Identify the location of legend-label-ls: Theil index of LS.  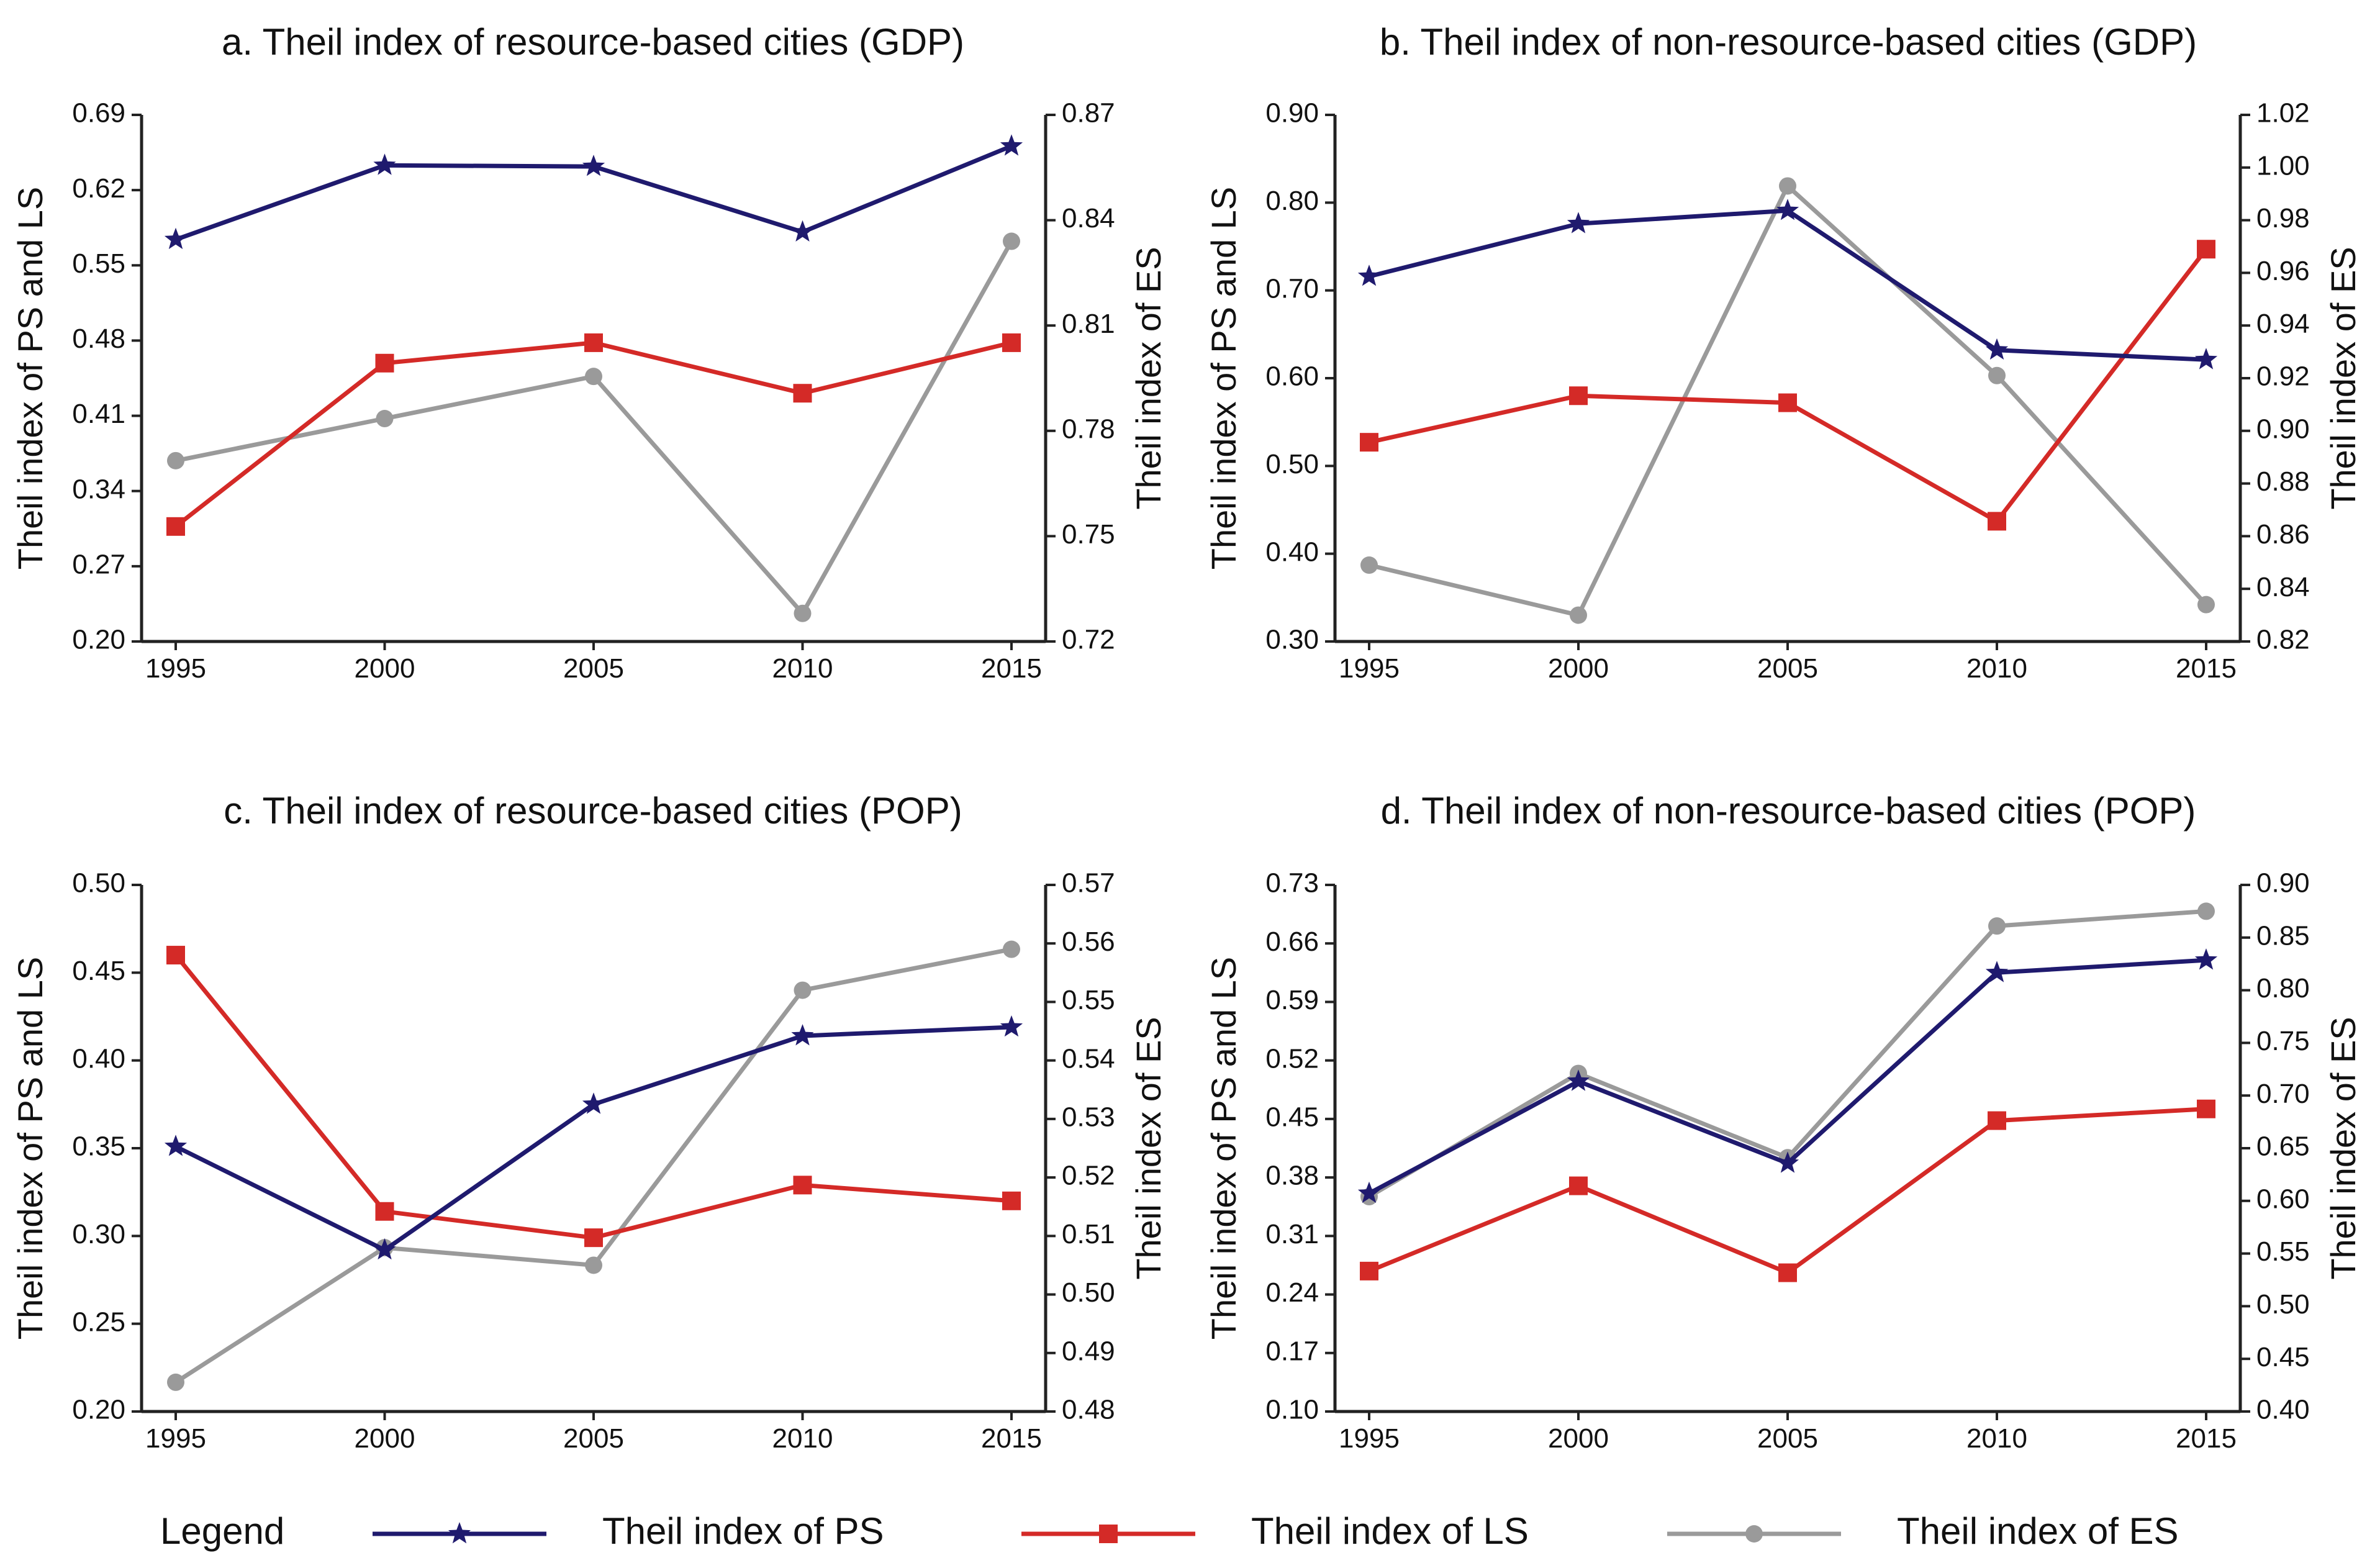
(1390, 1531).